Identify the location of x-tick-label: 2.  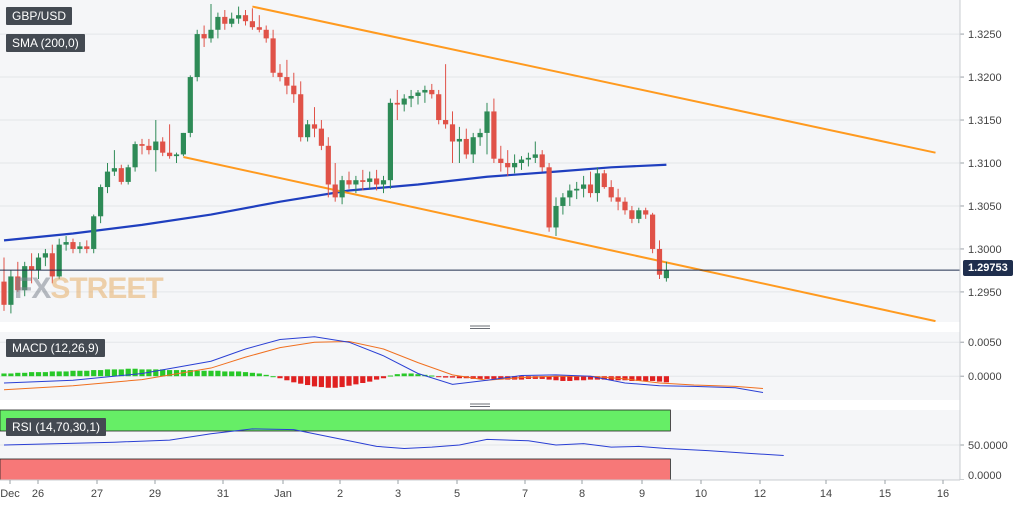
(340, 494).